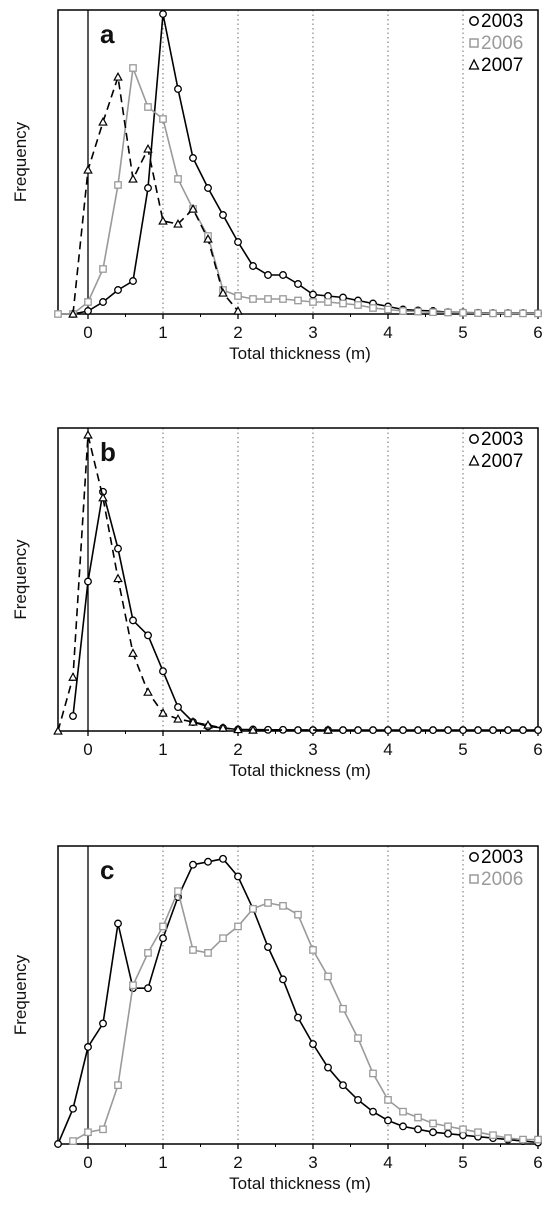 Image resolution: width=544 pixels, height=1213 pixels. Describe the element at coordinates (162, 1162) in the screenshot. I see `x-tick-label: 1` at that location.